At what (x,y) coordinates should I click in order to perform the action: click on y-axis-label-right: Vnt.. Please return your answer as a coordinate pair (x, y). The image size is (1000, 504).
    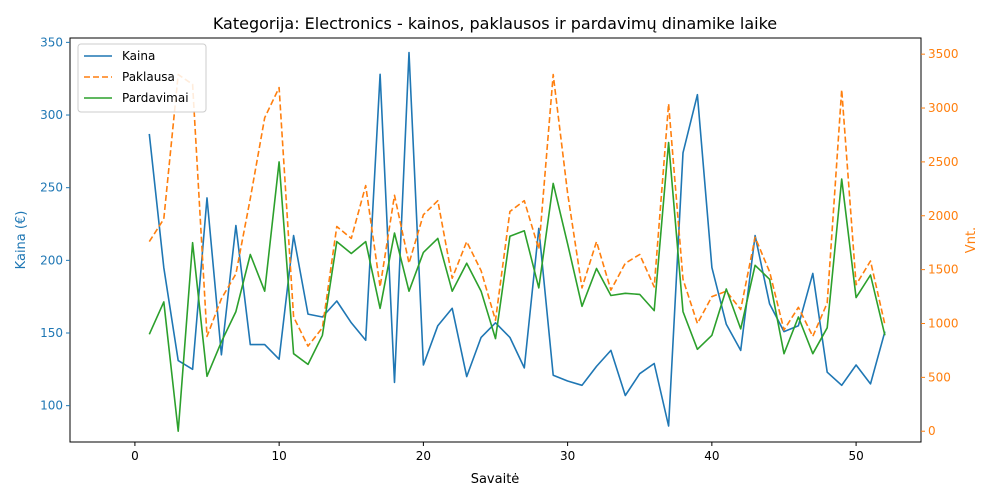
    Looking at the image, I should click on (971, 240).